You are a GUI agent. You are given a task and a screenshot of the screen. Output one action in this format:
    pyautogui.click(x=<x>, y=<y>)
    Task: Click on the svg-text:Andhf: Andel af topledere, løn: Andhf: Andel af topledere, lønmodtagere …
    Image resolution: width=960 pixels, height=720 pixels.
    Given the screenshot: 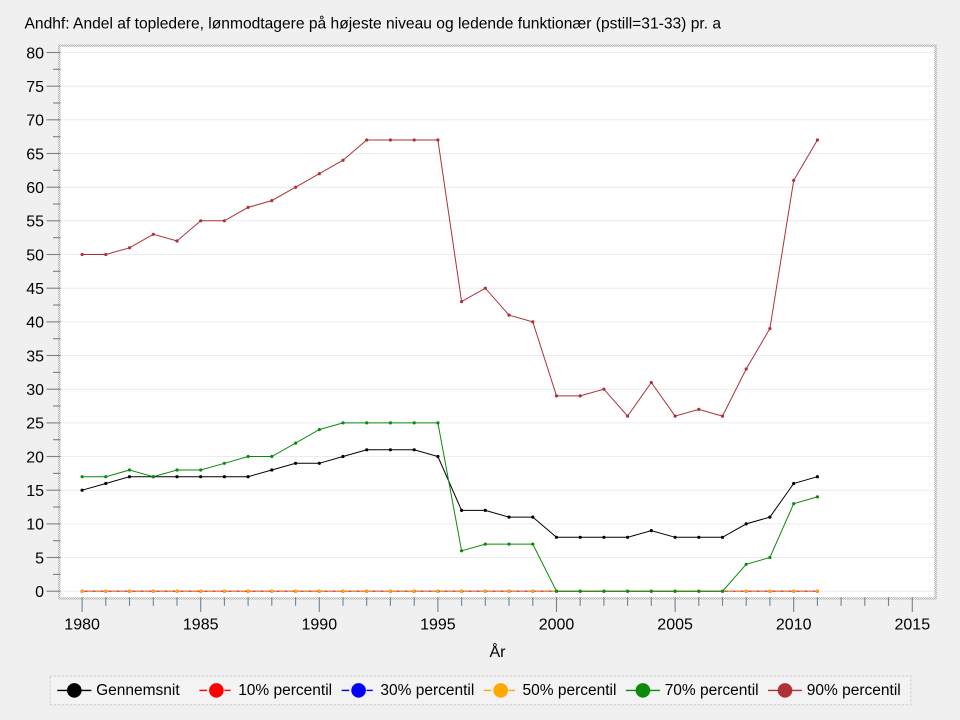 What is the action you would take?
    pyautogui.click(x=373, y=23)
    